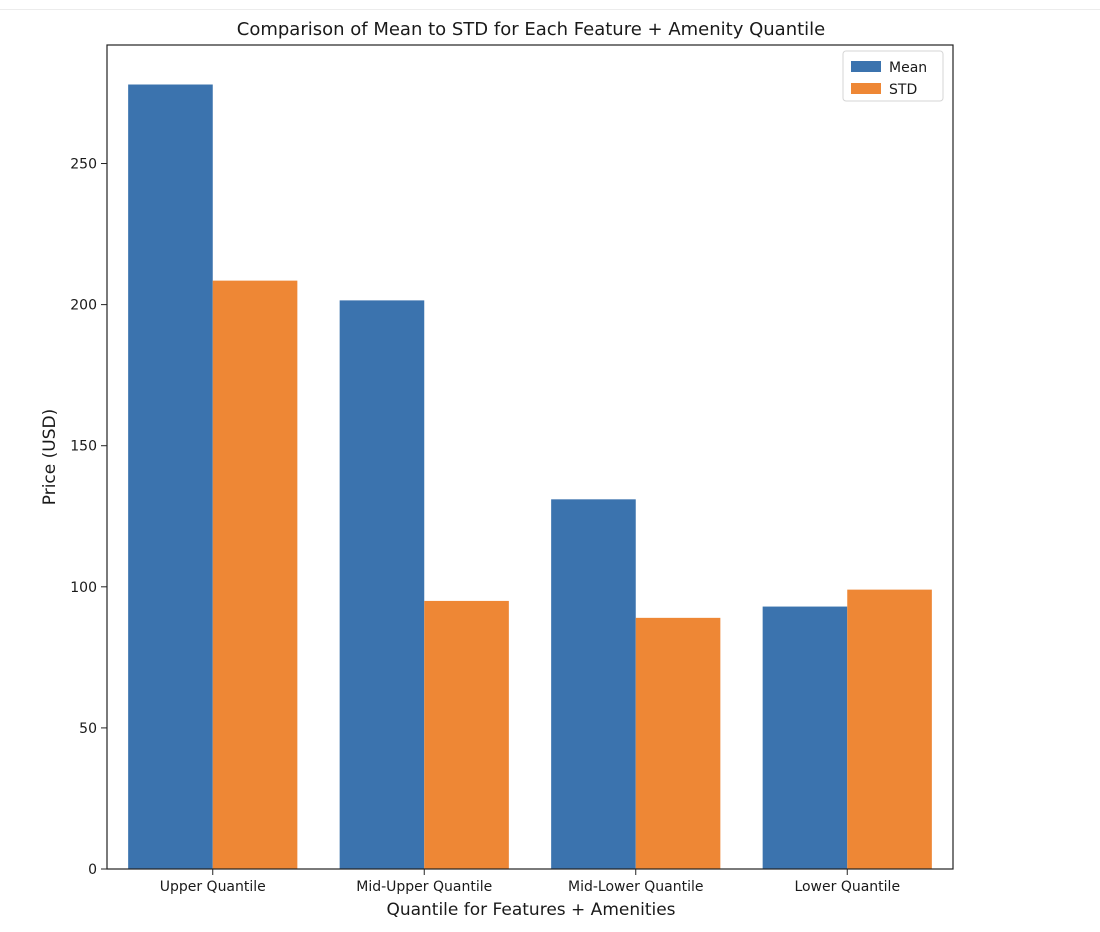 The height and width of the screenshot is (932, 1100). Describe the element at coordinates (550, 9) in the screenshot. I see `page-divider` at that location.